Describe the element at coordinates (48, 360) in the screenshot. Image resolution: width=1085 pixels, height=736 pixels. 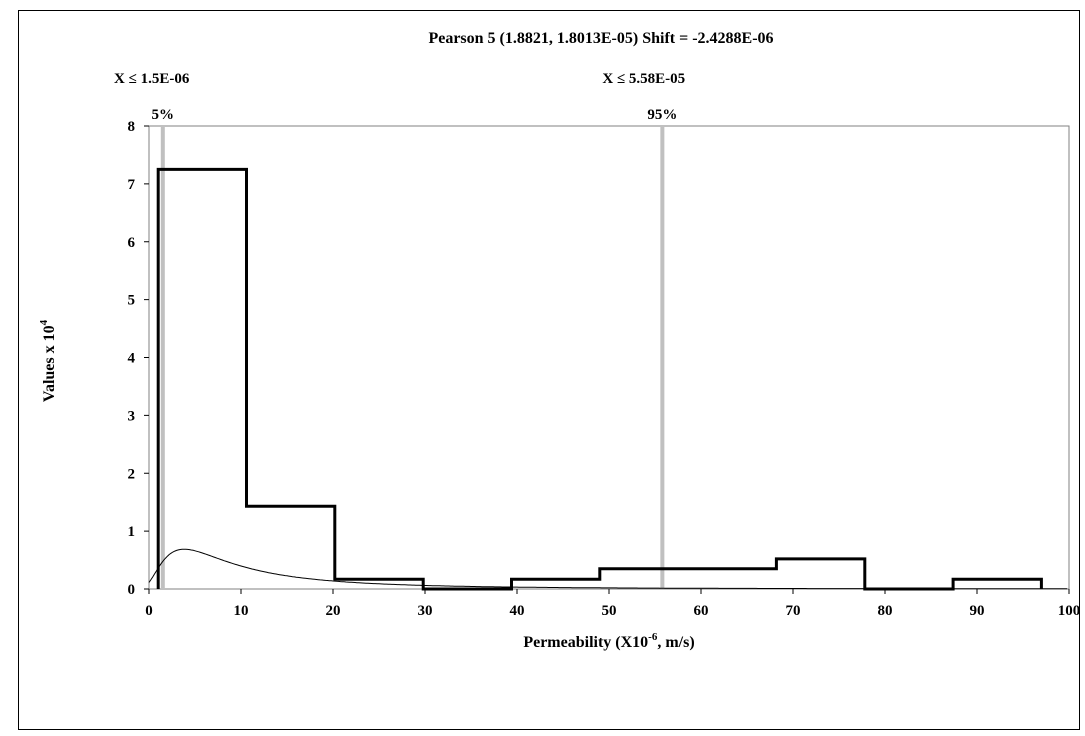
I see `y-axis-label: Values x 104` at that location.